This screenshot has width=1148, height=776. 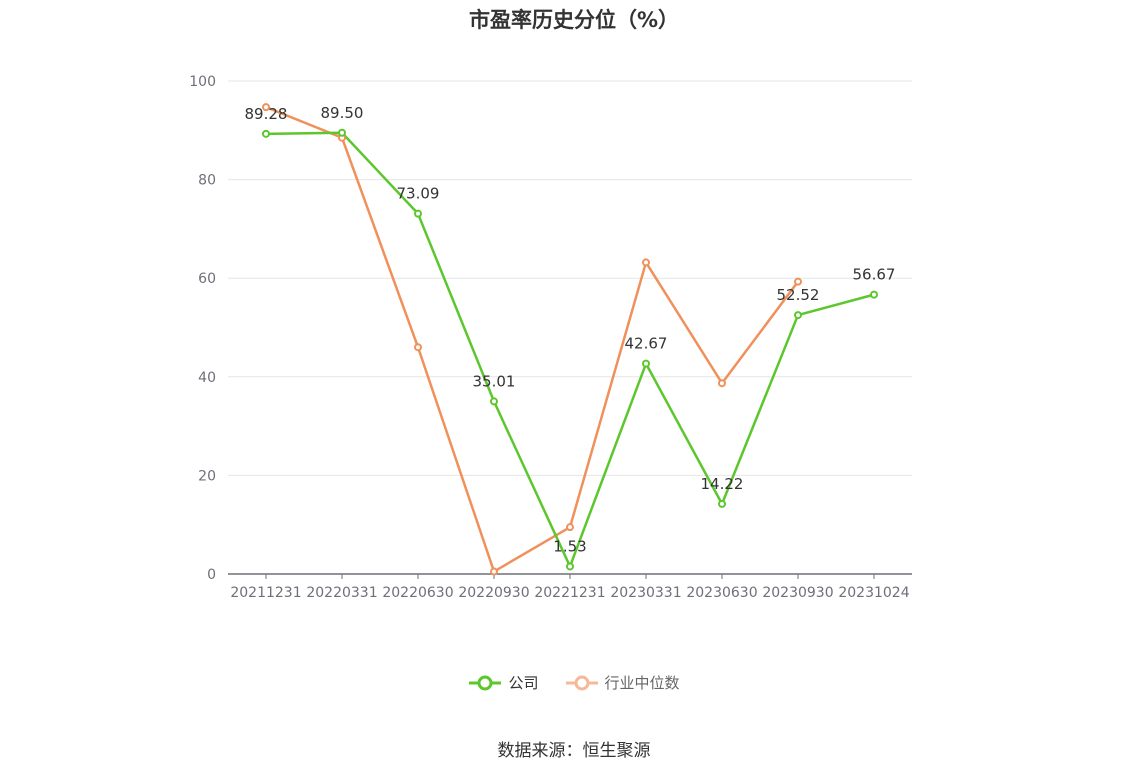 What do you see at coordinates (574, 751) in the screenshot?
I see `data-source: 数据来源：恒生聚源` at bounding box center [574, 751].